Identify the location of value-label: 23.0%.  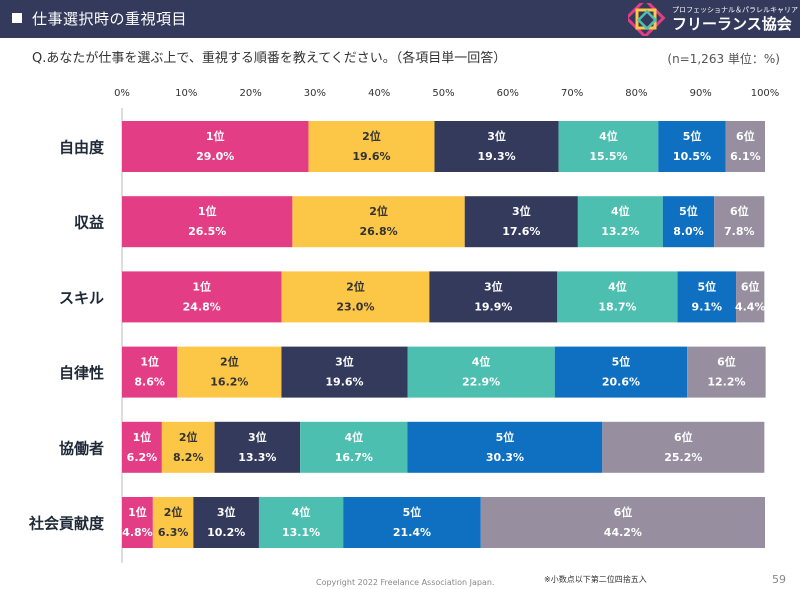
(355, 306).